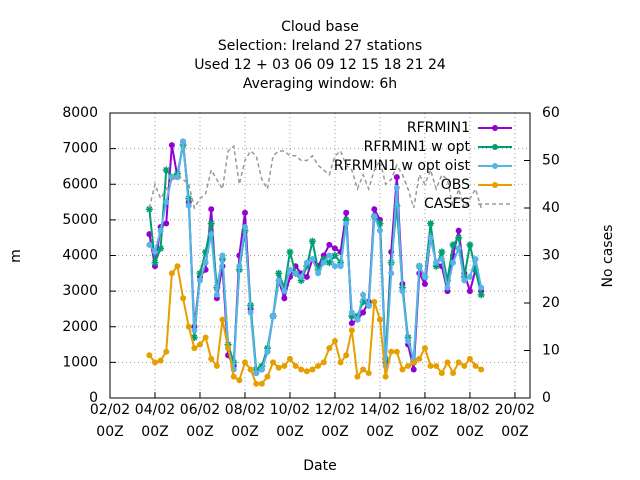  What do you see at coordinates (200, 421) in the screenshot?
I see `x-tick-label: 06/02 00Z` at bounding box center [200, 421].